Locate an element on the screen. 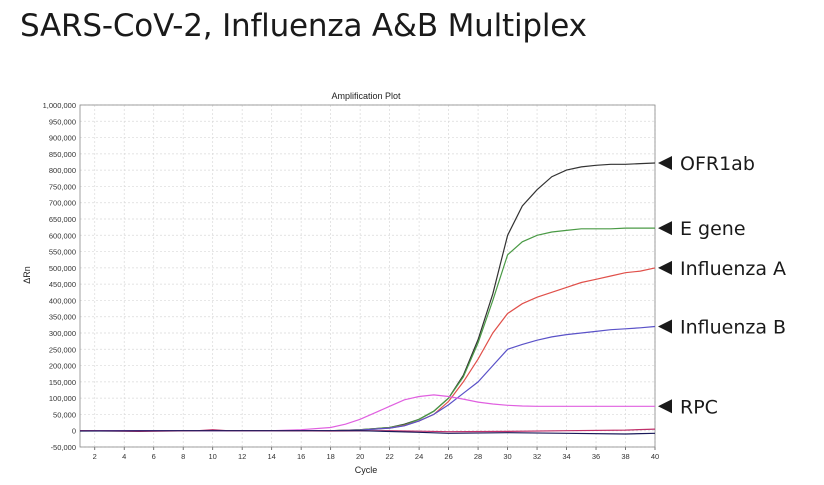  y-tick-label: 550,000 is located at coordinates (62, 252).